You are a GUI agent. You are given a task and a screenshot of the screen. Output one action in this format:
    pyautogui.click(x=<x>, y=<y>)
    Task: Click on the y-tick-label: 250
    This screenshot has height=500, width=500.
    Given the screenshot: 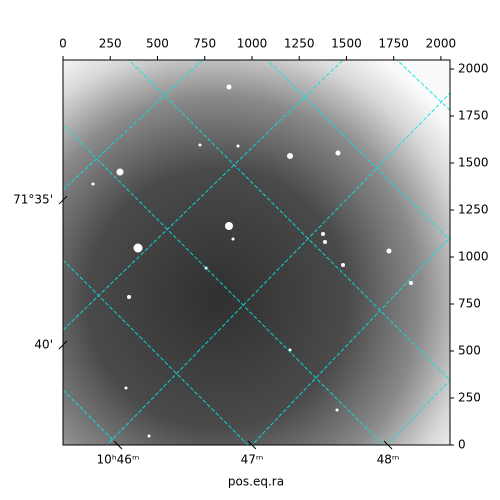 What is the action you would take?
    pyautogui.click(x=469, y=398)
    